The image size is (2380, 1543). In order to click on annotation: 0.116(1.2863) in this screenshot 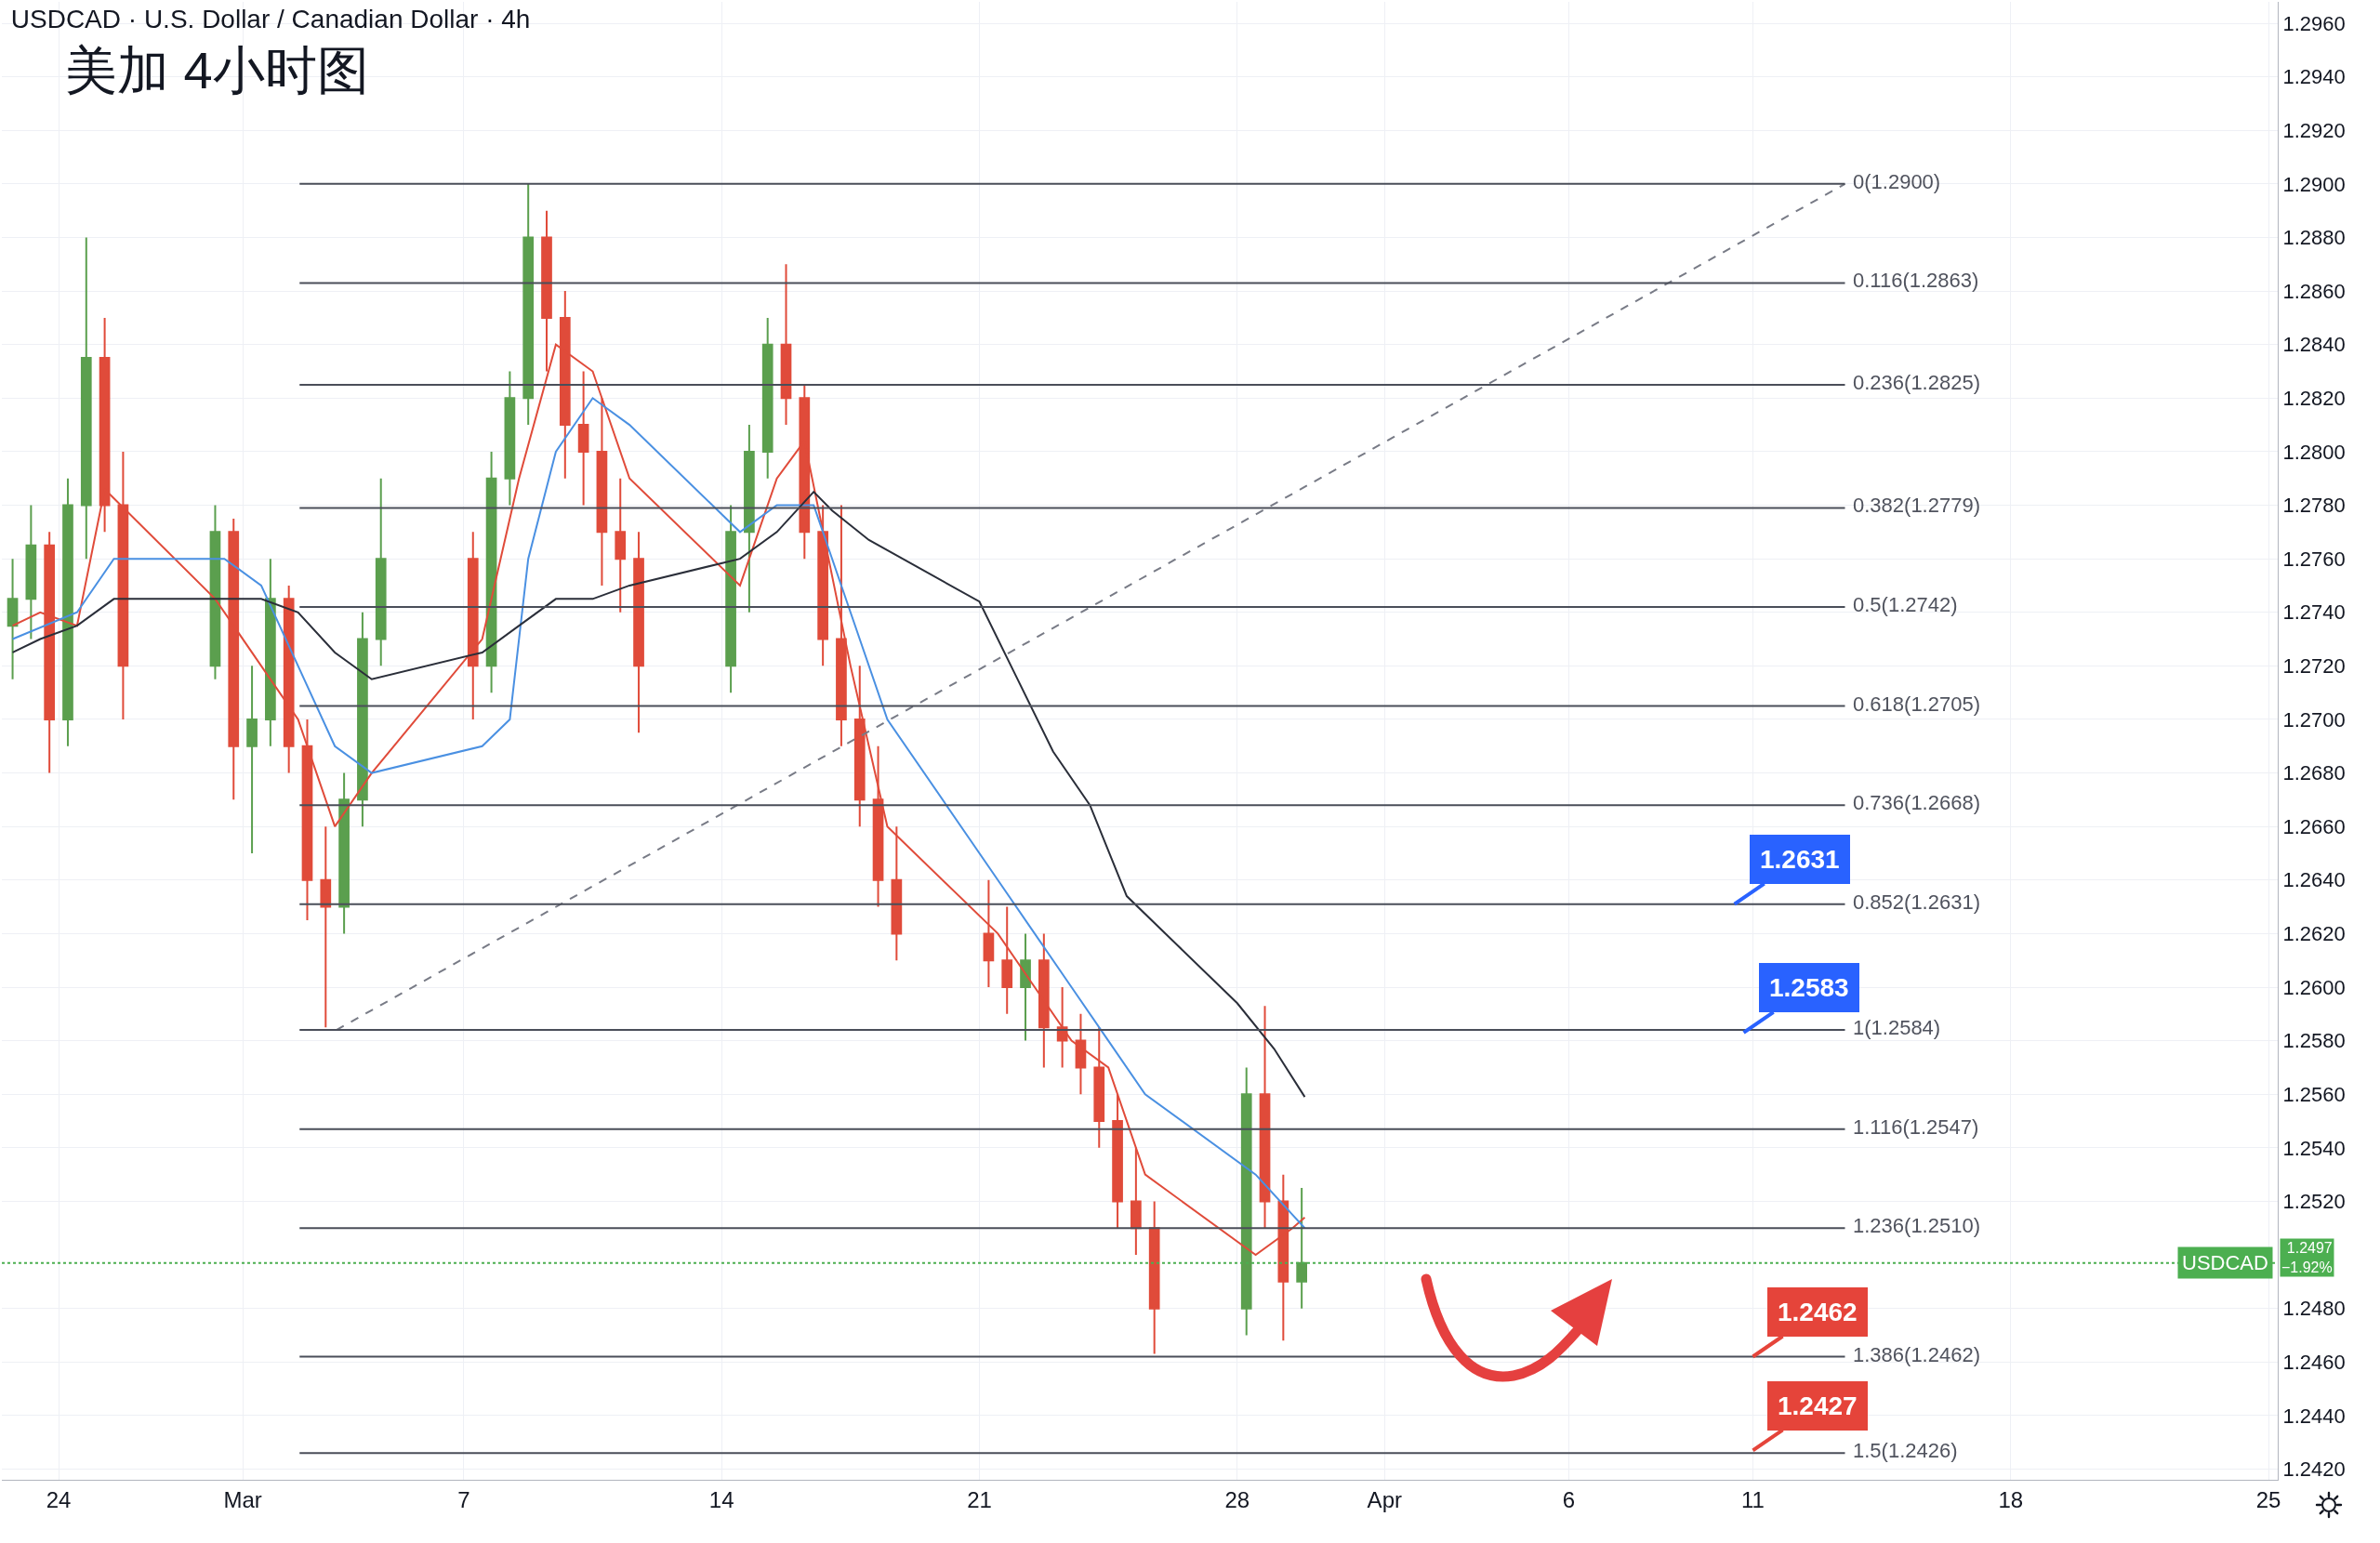, I will do `click(1916, 280)`.